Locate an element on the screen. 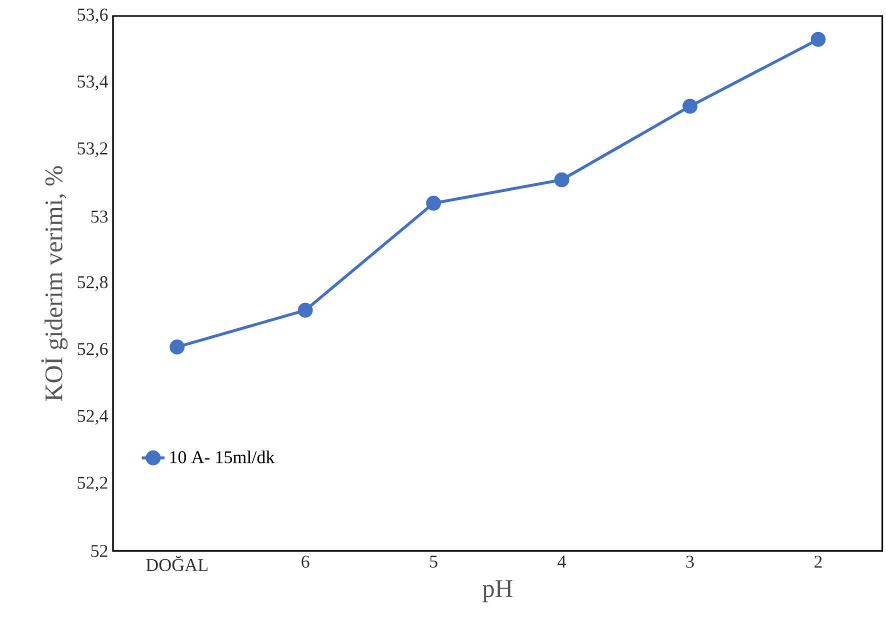  legend-label: 10 A- 15ml/dk is located at coordinates (222, 457).